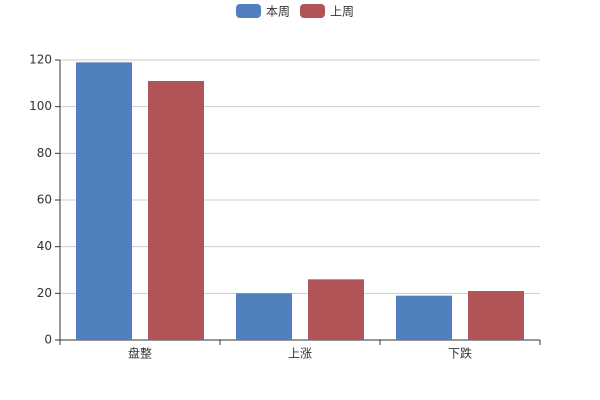 Image resolution: width=600 pixels, height=400 pixels. I want to click on legend-label: 上周, so click(342, 12).